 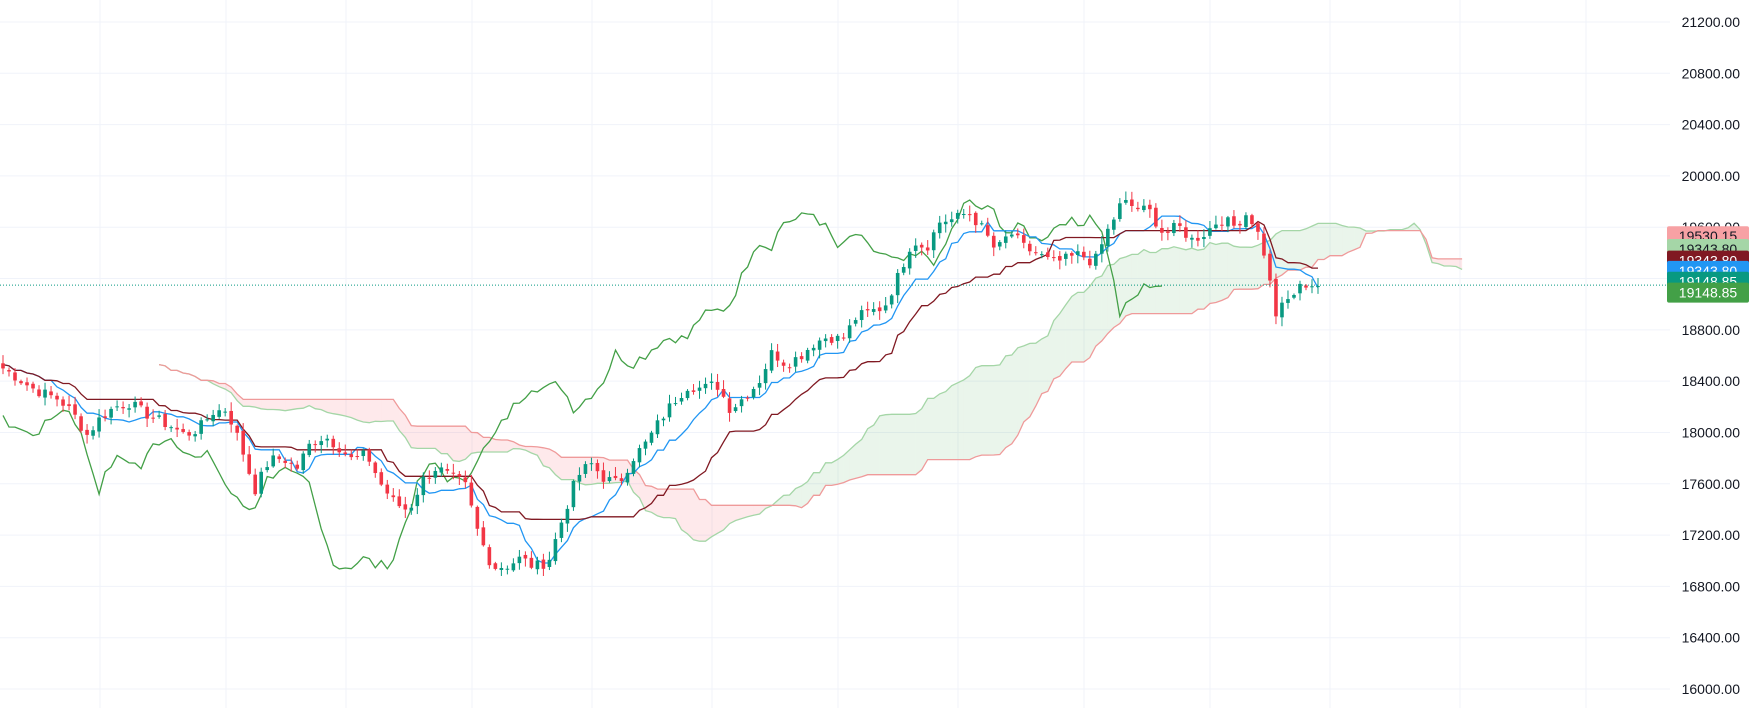 What do you see at coordinates (1711, 22) in the screenshot?
I see `y-tick-label: 21200.00` at bounding box center [1711, 22].